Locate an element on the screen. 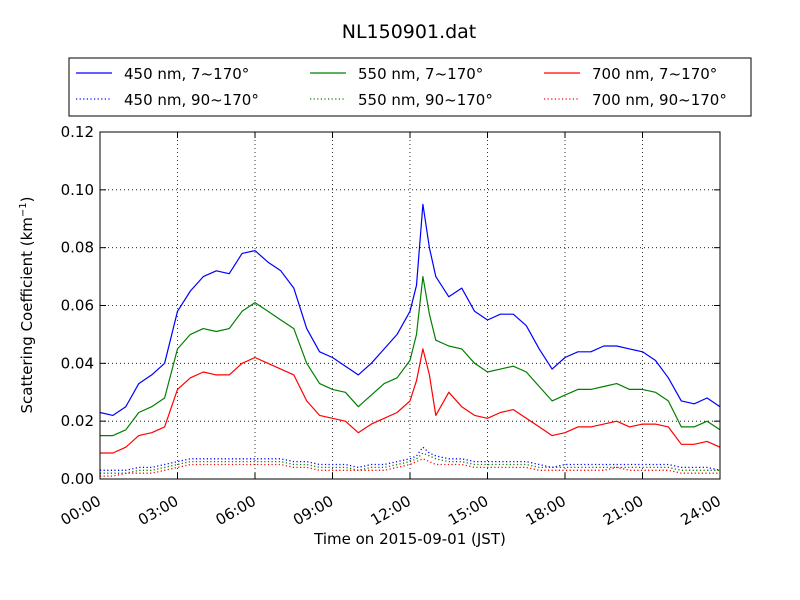  legend-label-5: 700 nm, 90~170° is located at coordinates (659, 100).